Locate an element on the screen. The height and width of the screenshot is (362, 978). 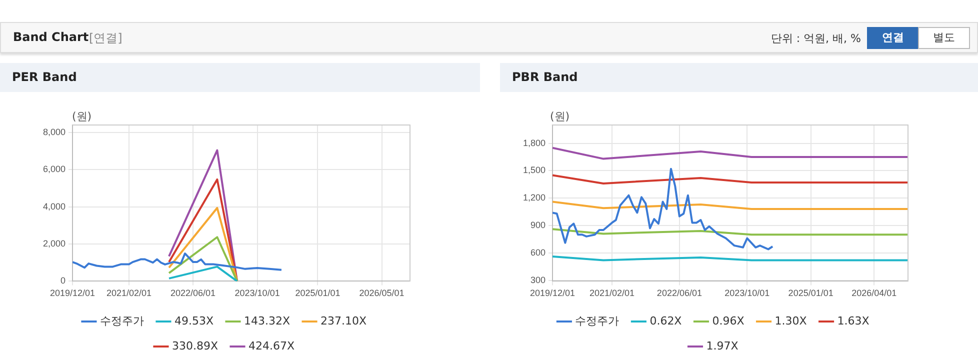
y-tick-label: 8,000 is located at coordinates (54, 131).